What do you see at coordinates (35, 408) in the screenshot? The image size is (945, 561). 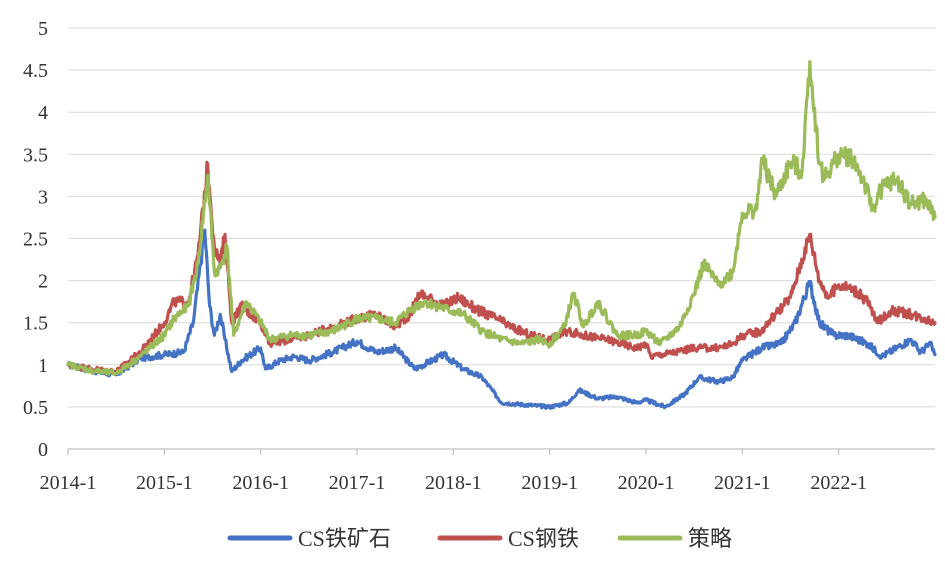 I see `y-tick-label: 0.5` at bounding box center [35, 408].